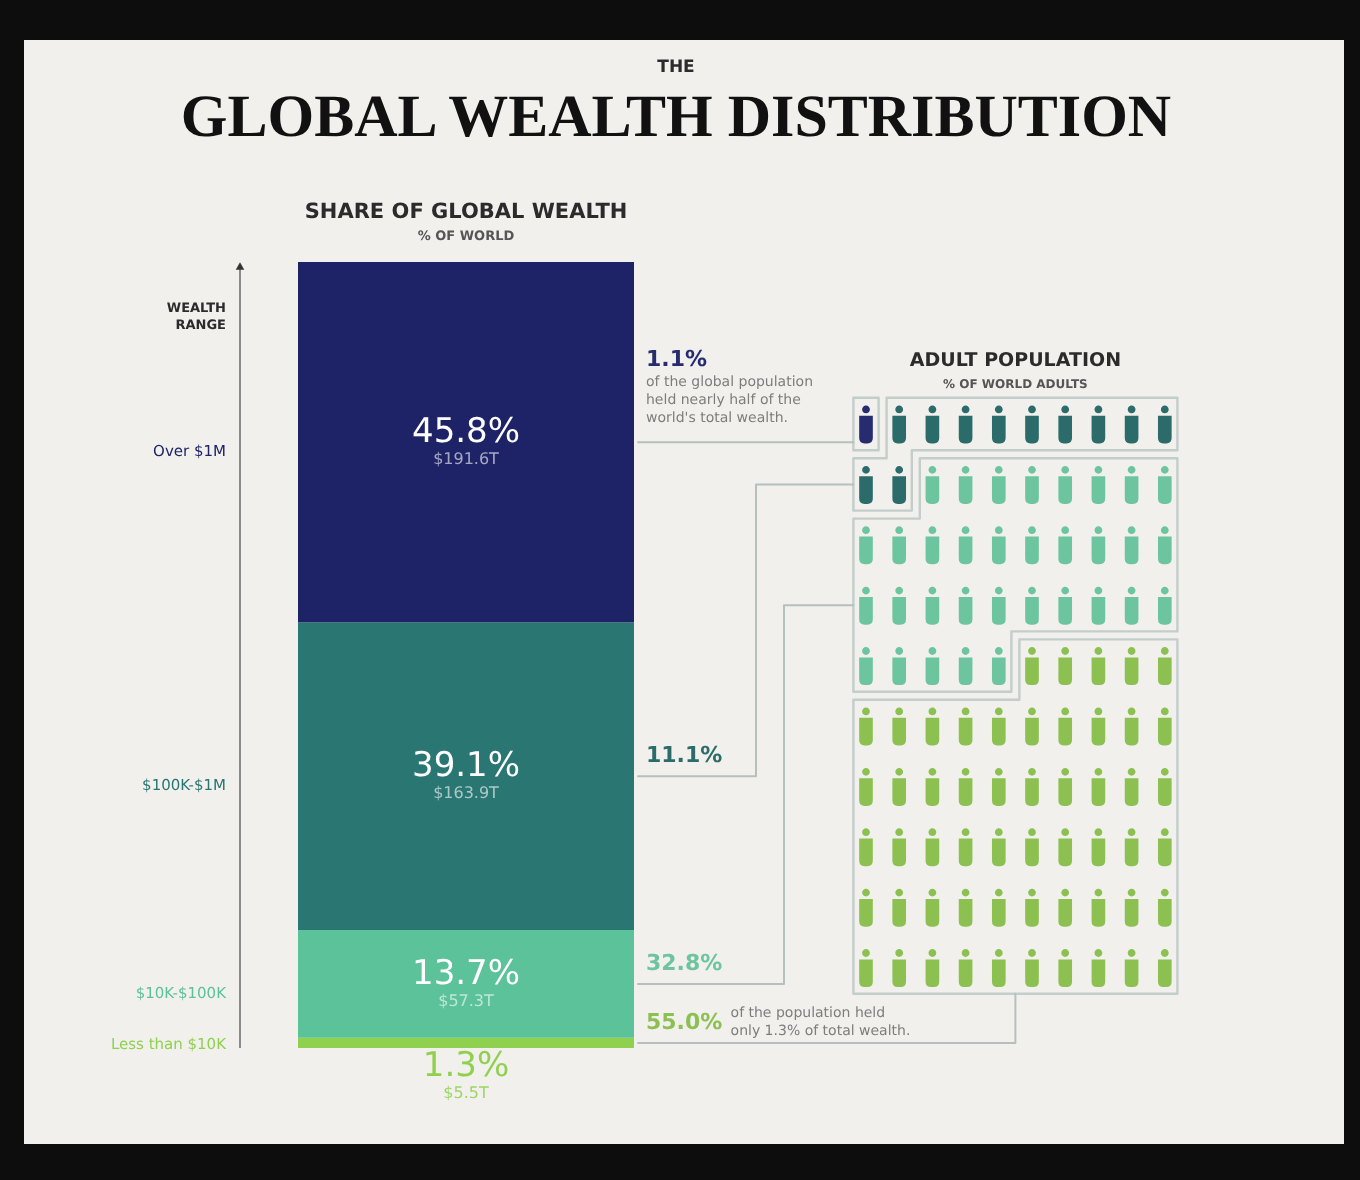 This screenshot has height=1180, width=1360. Describe the element at coordinates (466, 1093) in the screenshot. I see `text: $5.5T` at that location.